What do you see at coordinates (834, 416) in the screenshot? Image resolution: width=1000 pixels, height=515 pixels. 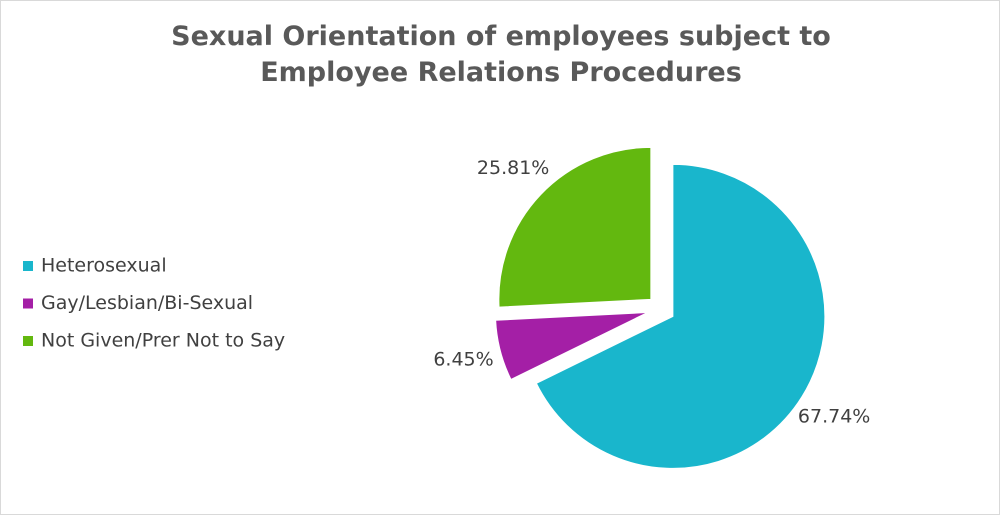 I see `data-label: 67.74%` at bounding box center [834, 416].